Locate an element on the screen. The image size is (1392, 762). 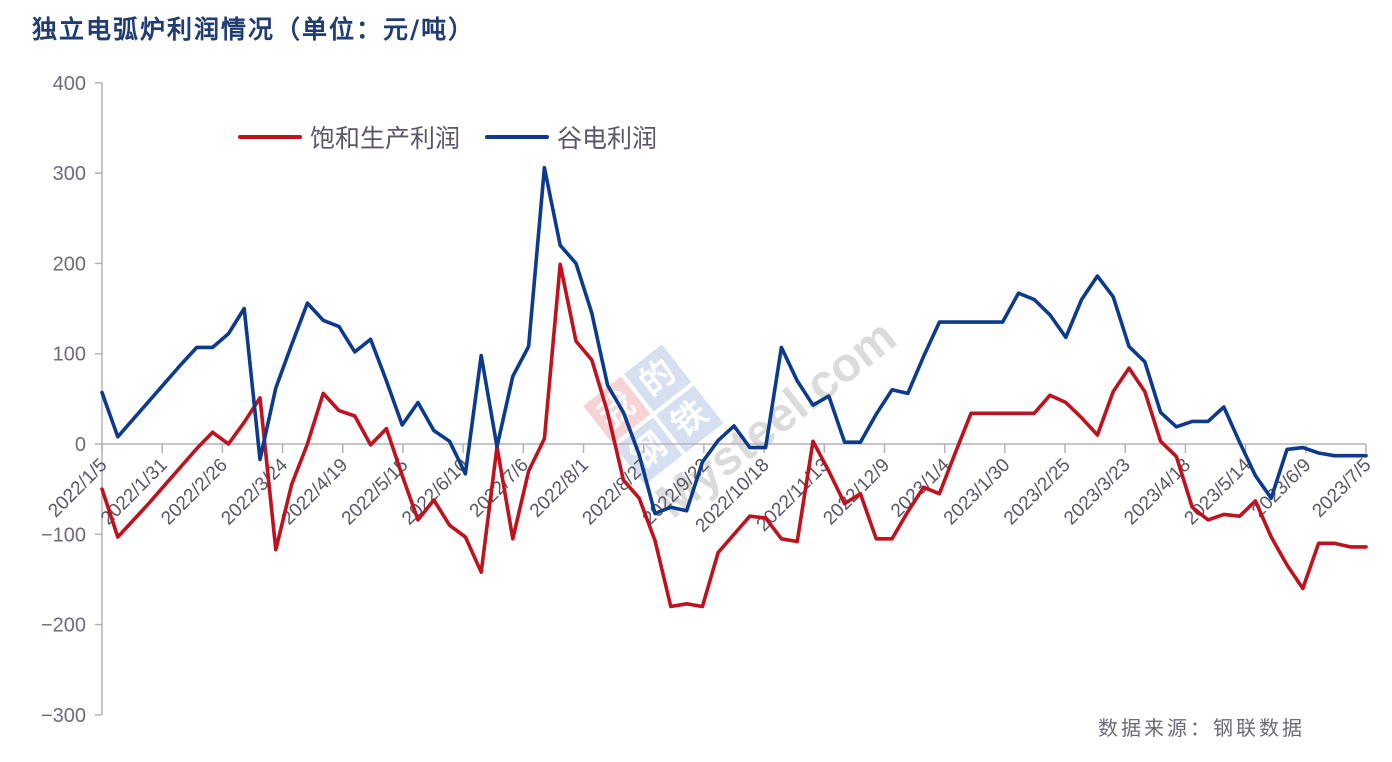
legend: 饱和生产利润 谷电利润 is located at coordinates (447, 138).